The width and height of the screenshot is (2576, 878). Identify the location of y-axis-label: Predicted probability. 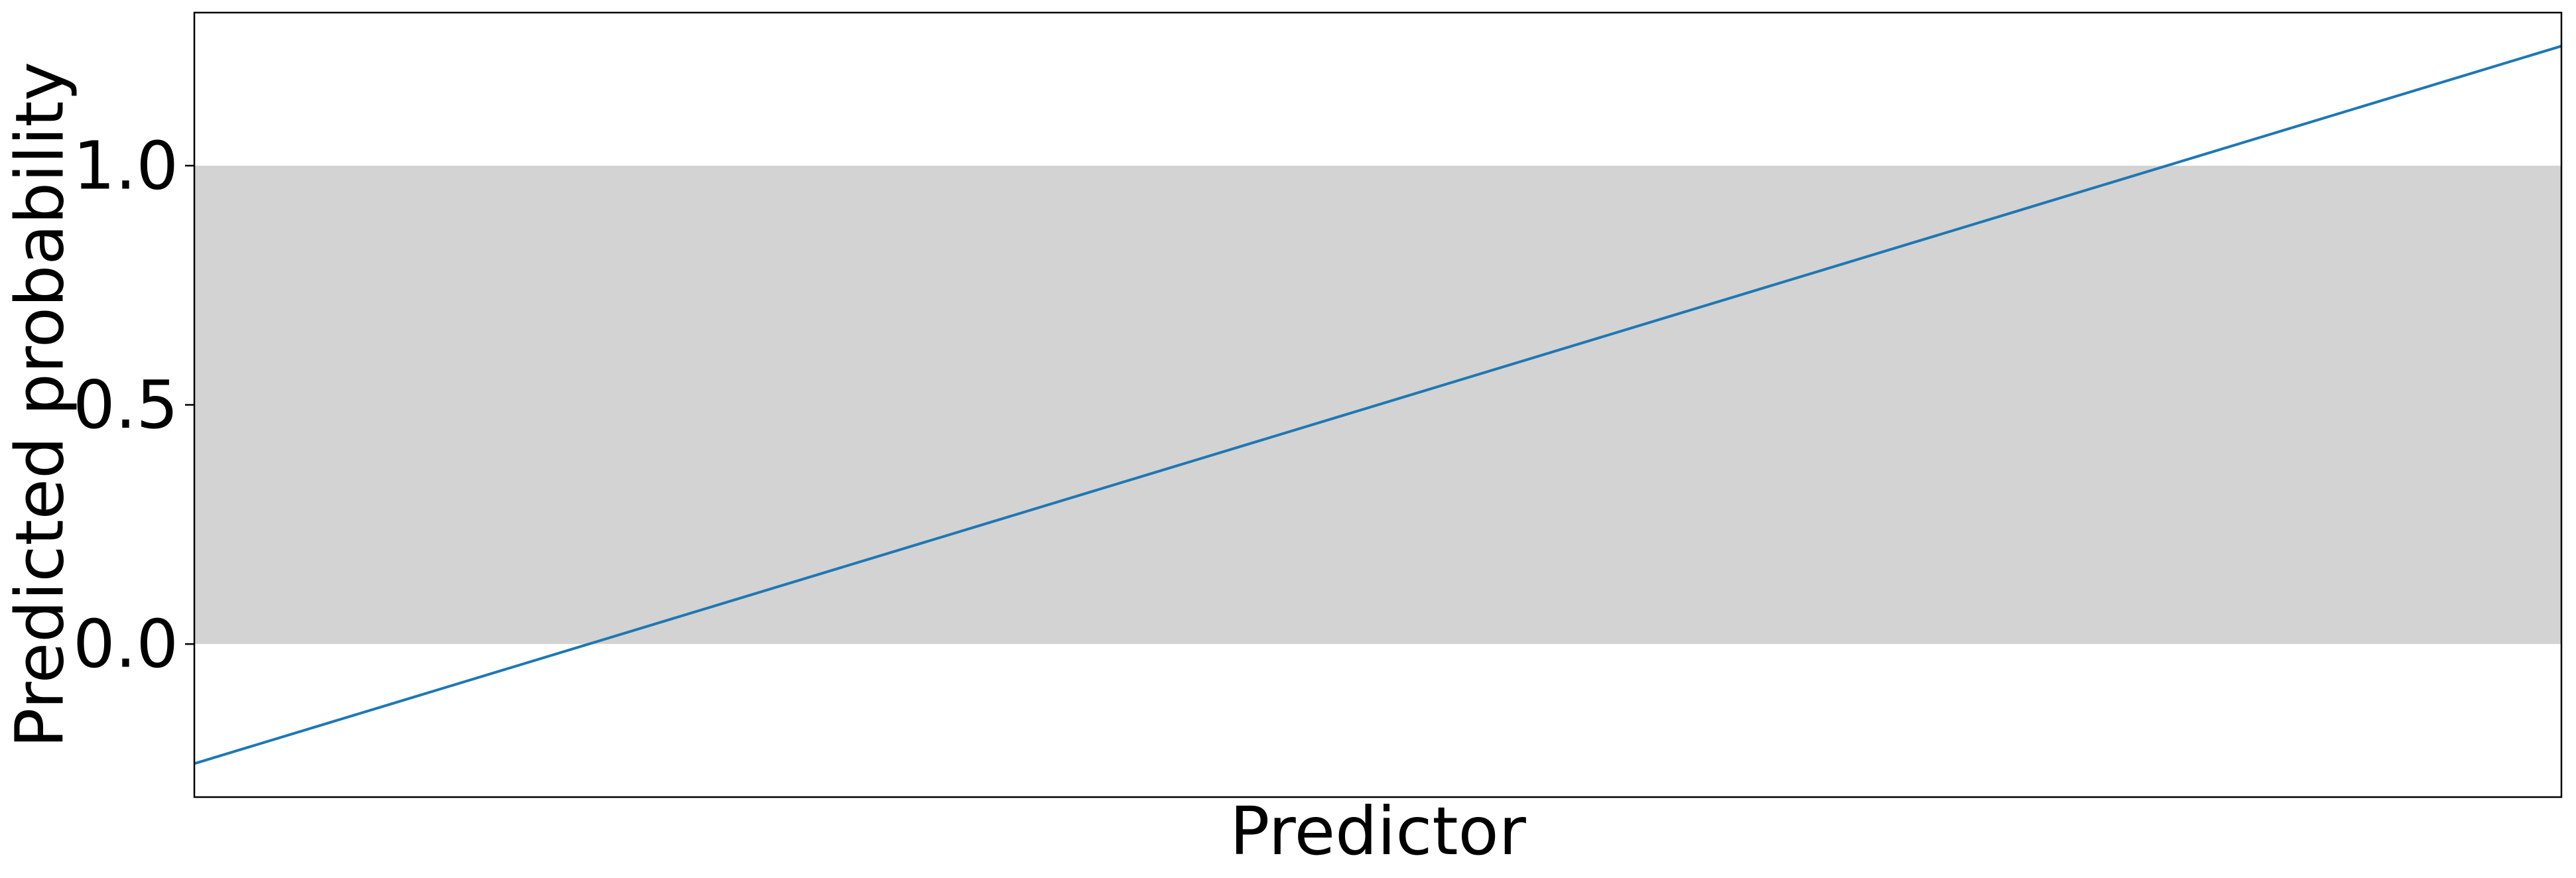
(40, 405).